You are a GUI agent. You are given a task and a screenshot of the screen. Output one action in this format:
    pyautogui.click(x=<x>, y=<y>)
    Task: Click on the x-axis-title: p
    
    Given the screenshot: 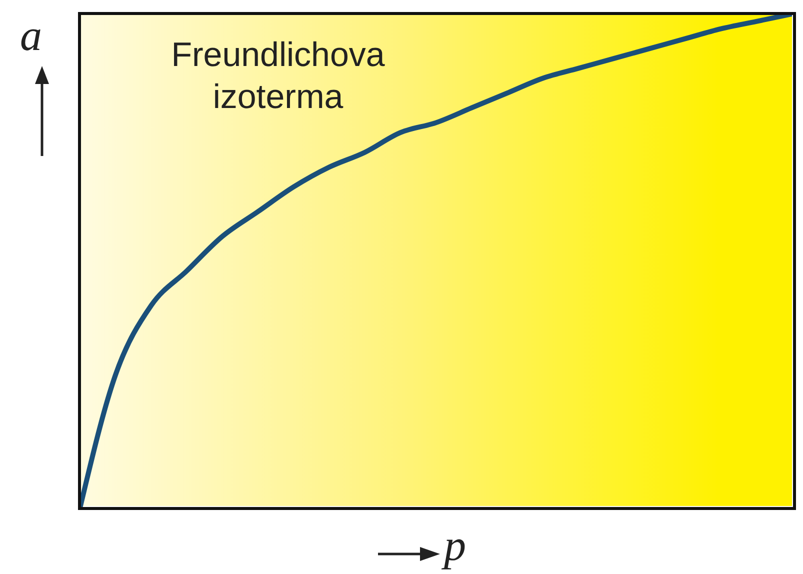 What is the action you would take?
    pyautogui.click(x=455, y=545)
    